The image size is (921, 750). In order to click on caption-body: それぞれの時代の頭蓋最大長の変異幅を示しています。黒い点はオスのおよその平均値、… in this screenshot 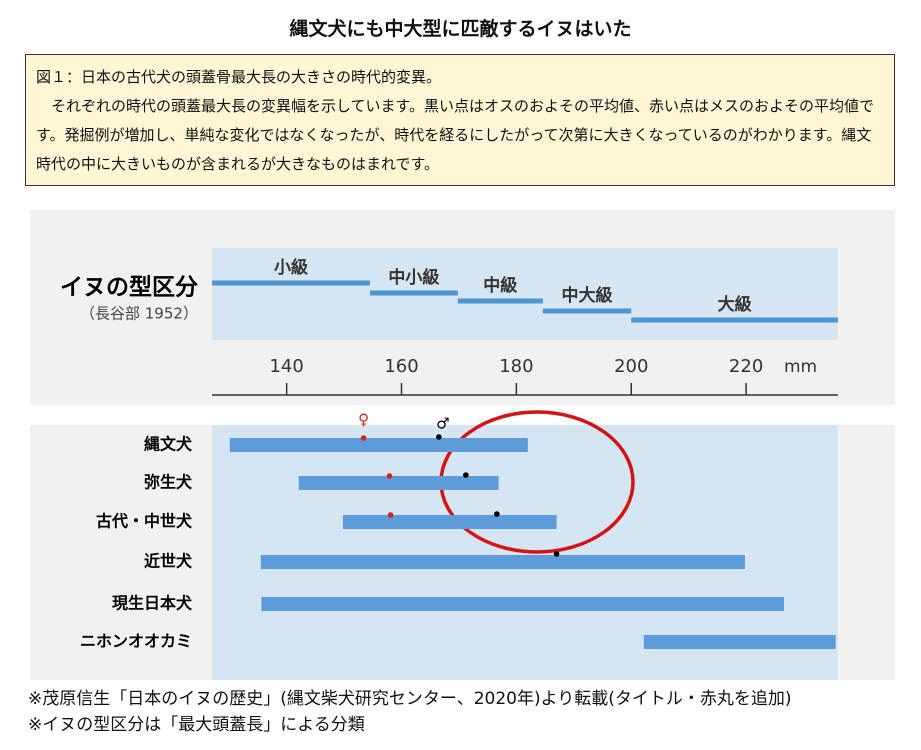, I will do `click(455, 135)`.